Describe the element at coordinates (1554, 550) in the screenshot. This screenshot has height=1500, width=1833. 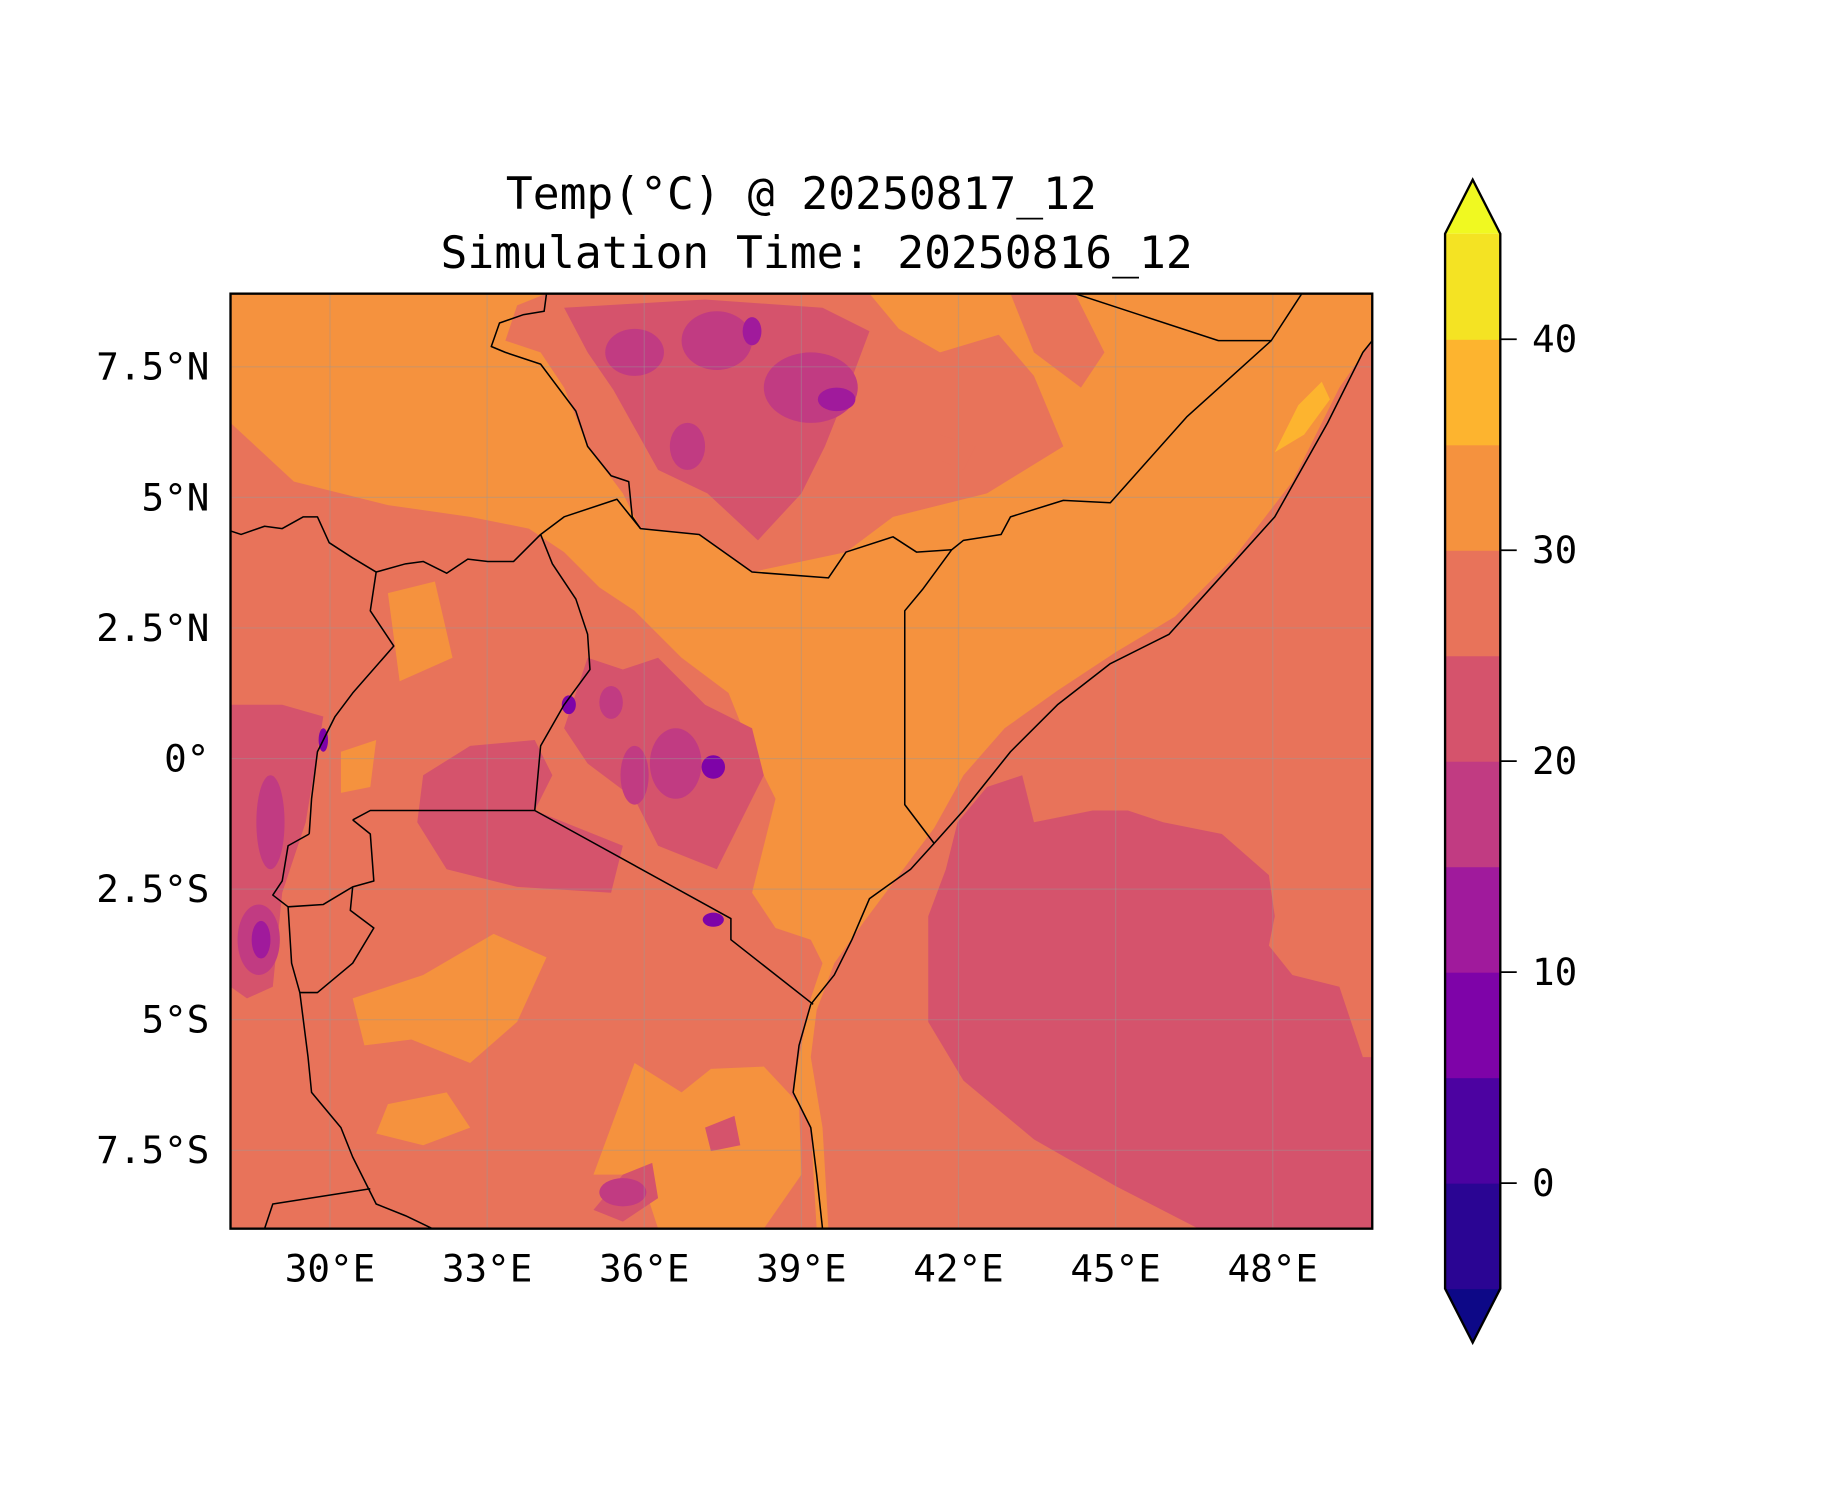
I see `colorbar-tick-label: 30` at that location.